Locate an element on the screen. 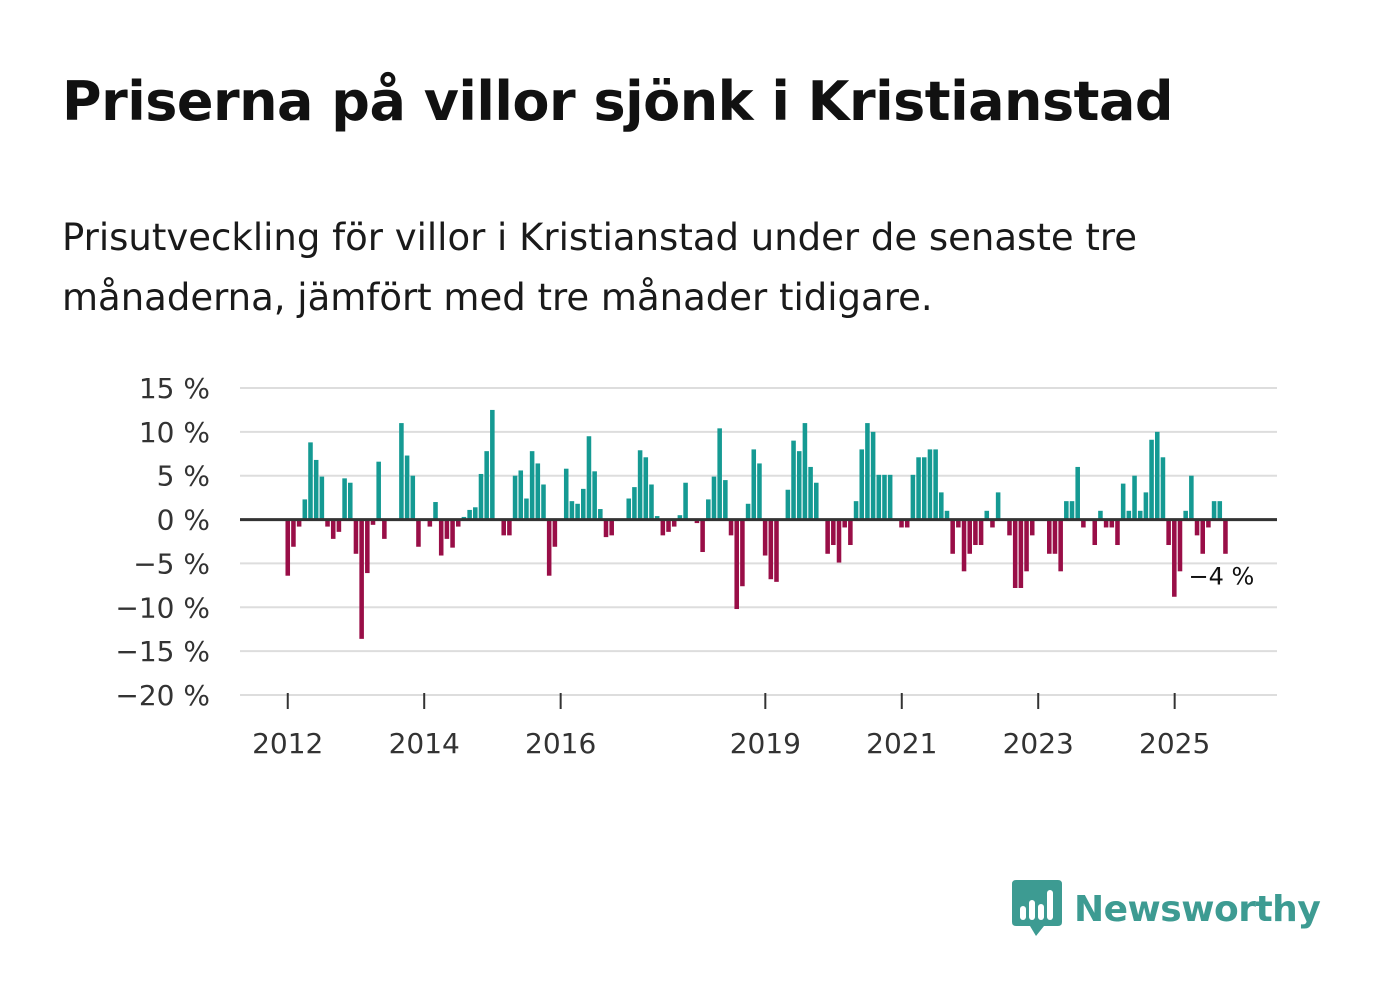 The width and height of the screenshot is (1382, 999). y-tick-label: −15 % is located at coordinates (162, 651).